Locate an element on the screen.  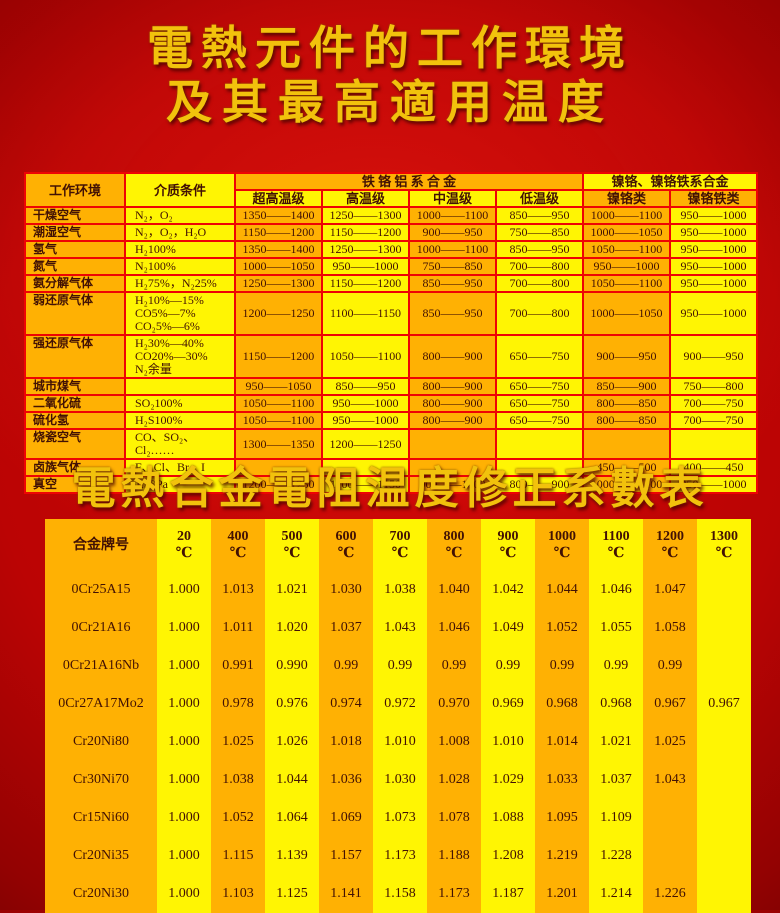
coefficient-cell: 1.103 is located at coordinates (238, 894).